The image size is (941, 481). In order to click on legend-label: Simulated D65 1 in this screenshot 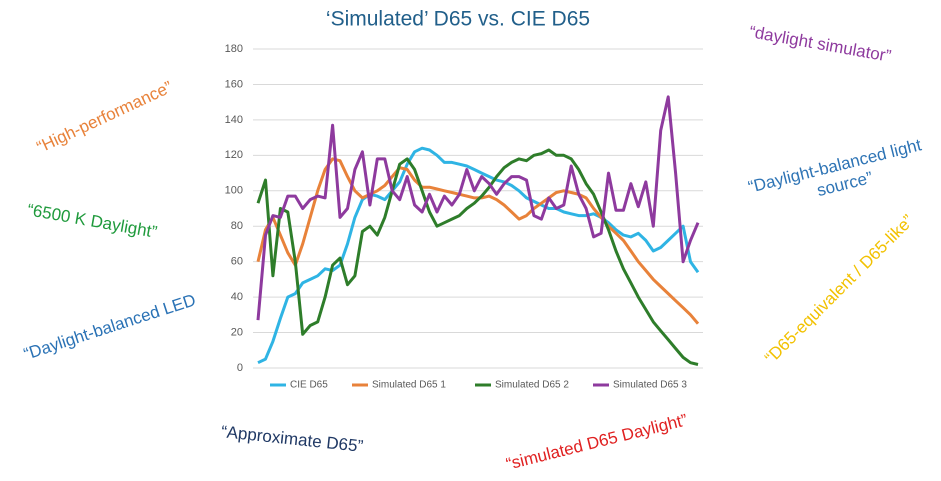, I will do `click(409, 385)`.